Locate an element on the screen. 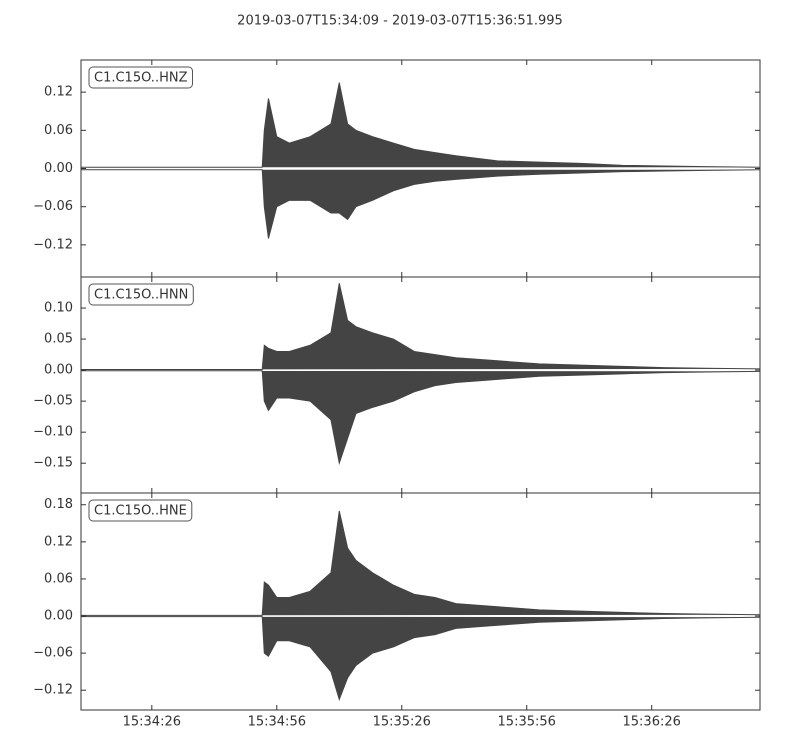 Image resolution: width=800 pixels, height=754 pixels. y-tick-label: 0.18 is located at coordinates (58, 504).